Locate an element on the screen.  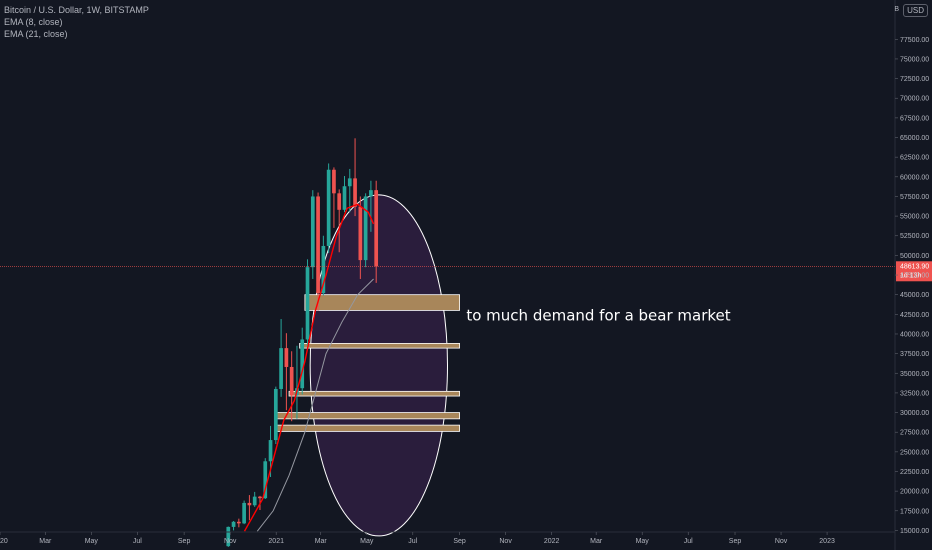
price-tick-label: 77500.00 is located at coordinates (914, 40).